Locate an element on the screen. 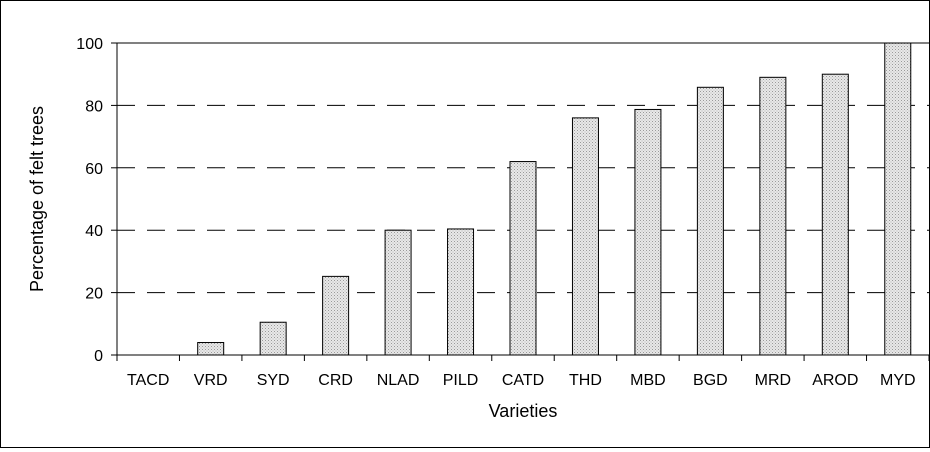 The width and height of the screenshot is (930, 452). bar-pild is located at coordinates (461, 292).